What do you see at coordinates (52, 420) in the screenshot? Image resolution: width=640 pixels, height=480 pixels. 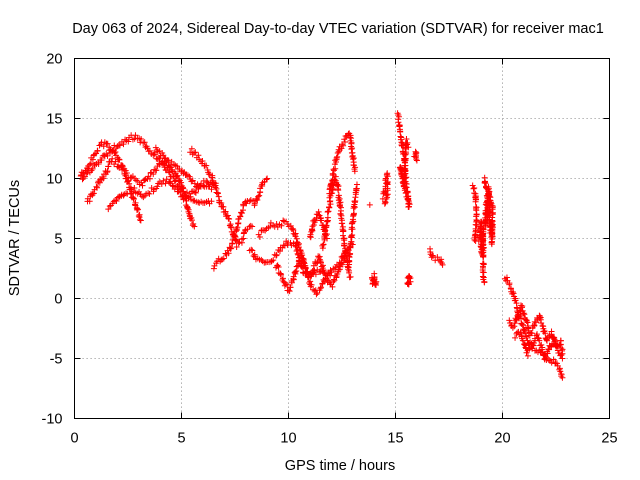 I see `y-tick-label: -10` at bounding box center [52, 420].